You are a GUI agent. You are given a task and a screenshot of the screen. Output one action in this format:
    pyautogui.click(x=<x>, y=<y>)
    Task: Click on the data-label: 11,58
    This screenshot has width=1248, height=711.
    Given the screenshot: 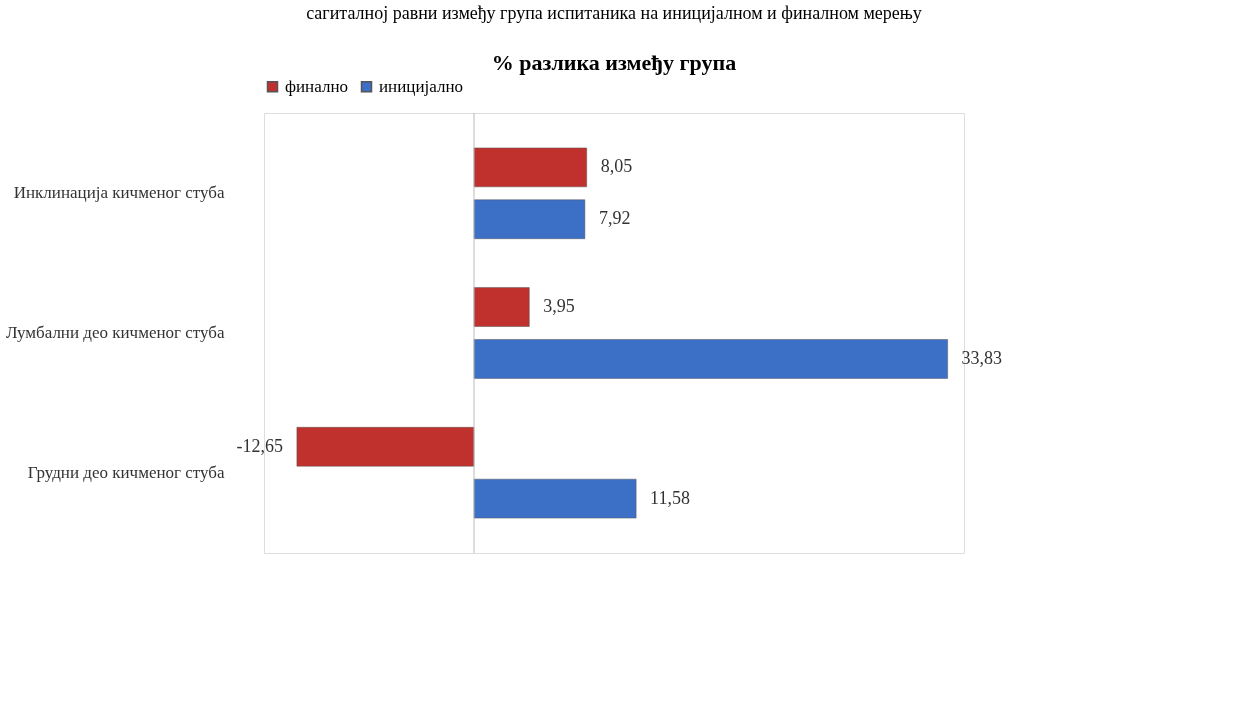 What is the action you would take?
    pyautogui.click(x=670, y=497)
    